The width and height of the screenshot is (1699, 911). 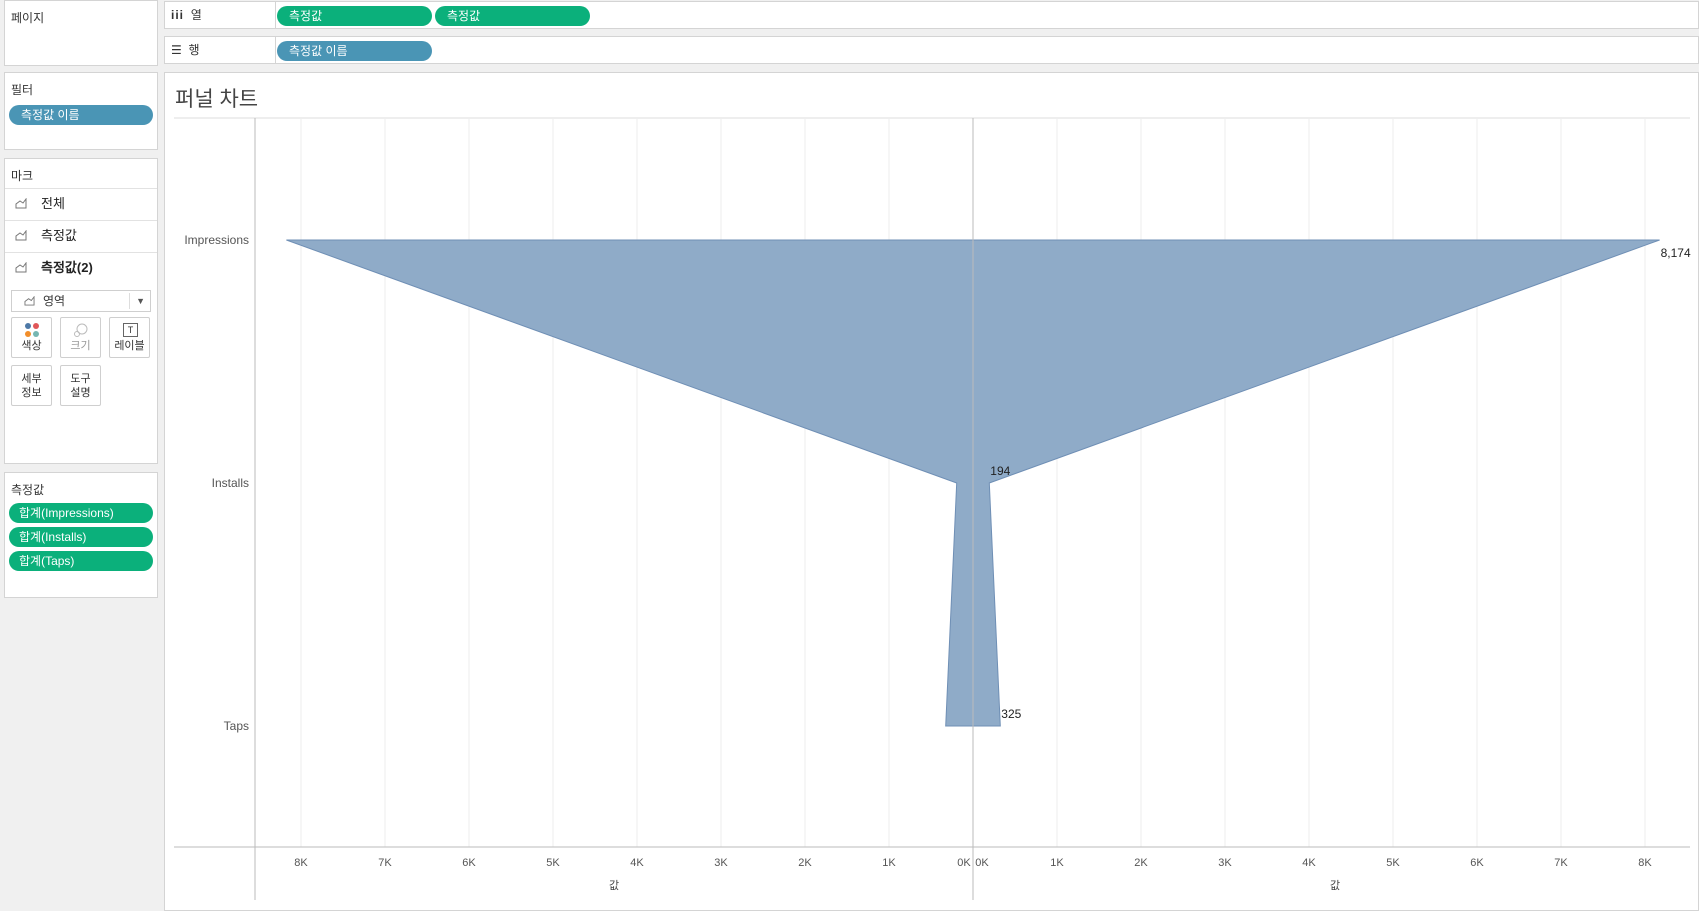 I want to click on left-axis-tick-label: 8K, so click(x=301, y=863).